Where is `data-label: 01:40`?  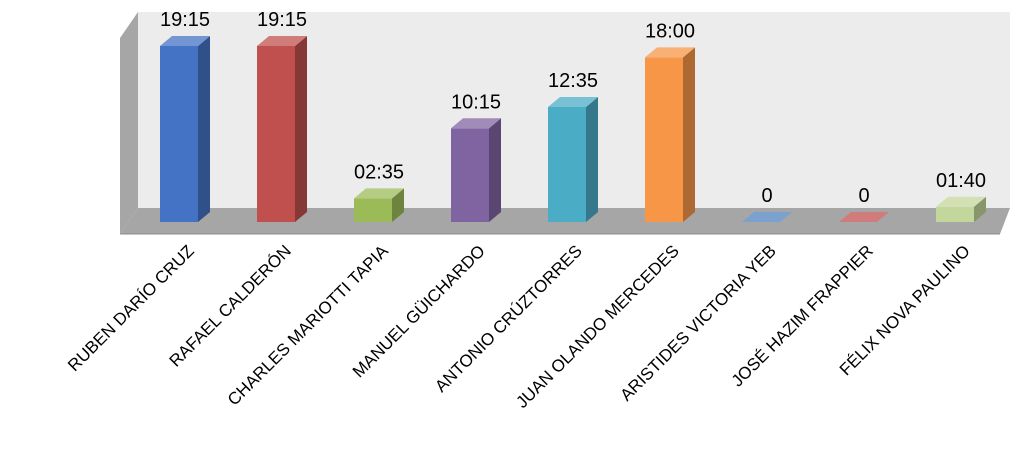 data-label: 01:40 is located at coordinates (961, 181).